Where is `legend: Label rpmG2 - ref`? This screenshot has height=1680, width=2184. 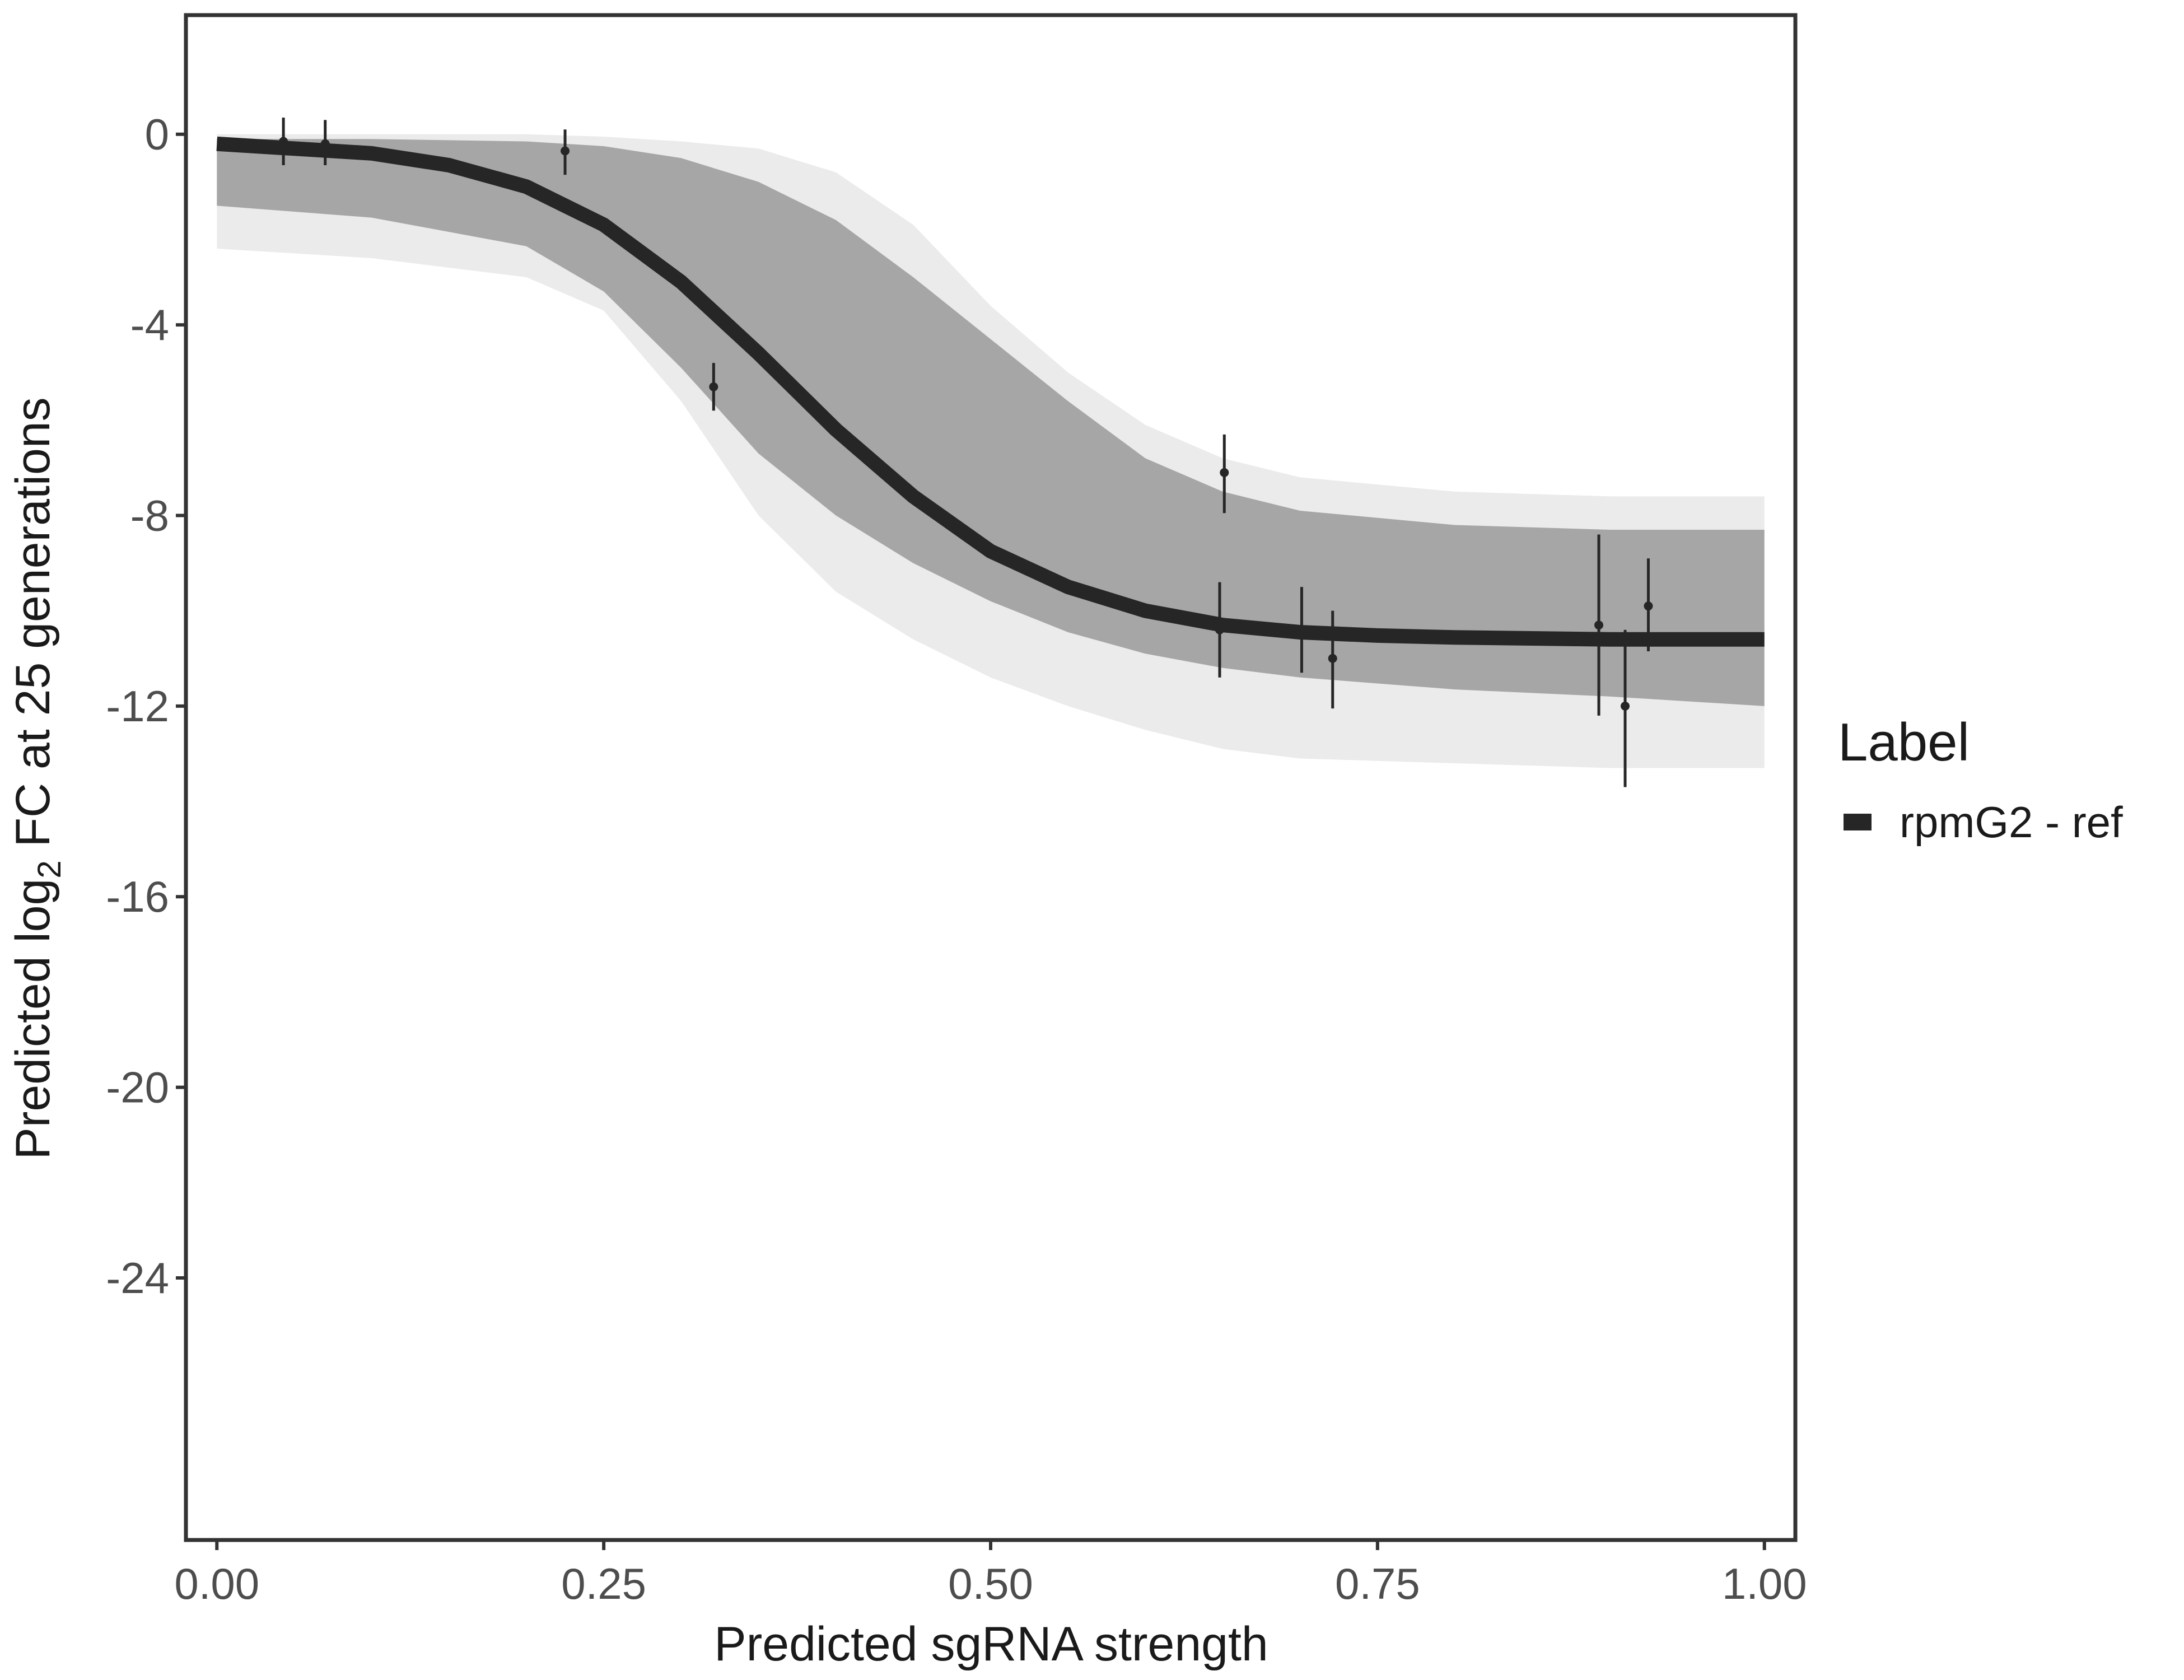
legend: Label rpmG2 - ref is located at coordinates (1981, 780).